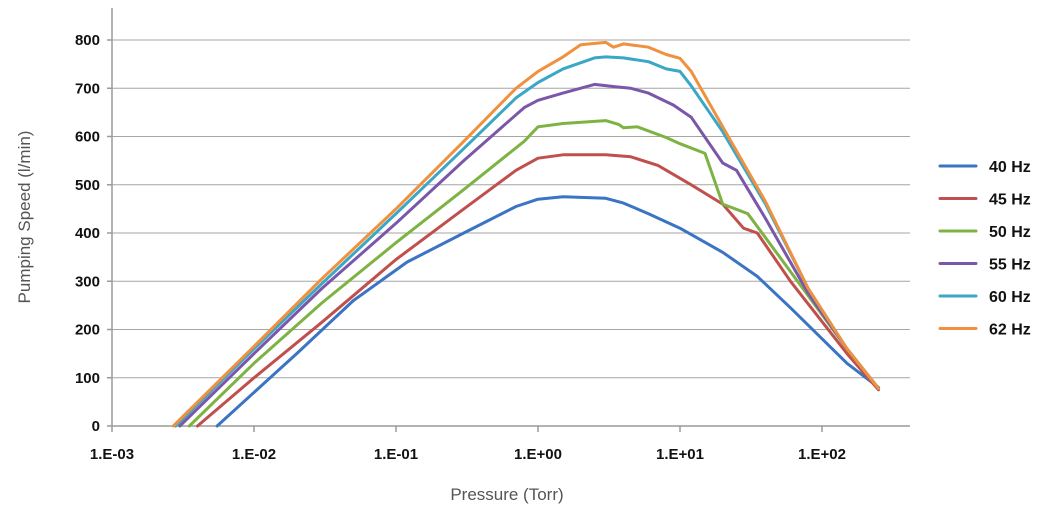 The image size is (1048, 512). Describe the element at coordinates (87, 137) in the screenshot. I see `y-tick-label: 600` at that location.